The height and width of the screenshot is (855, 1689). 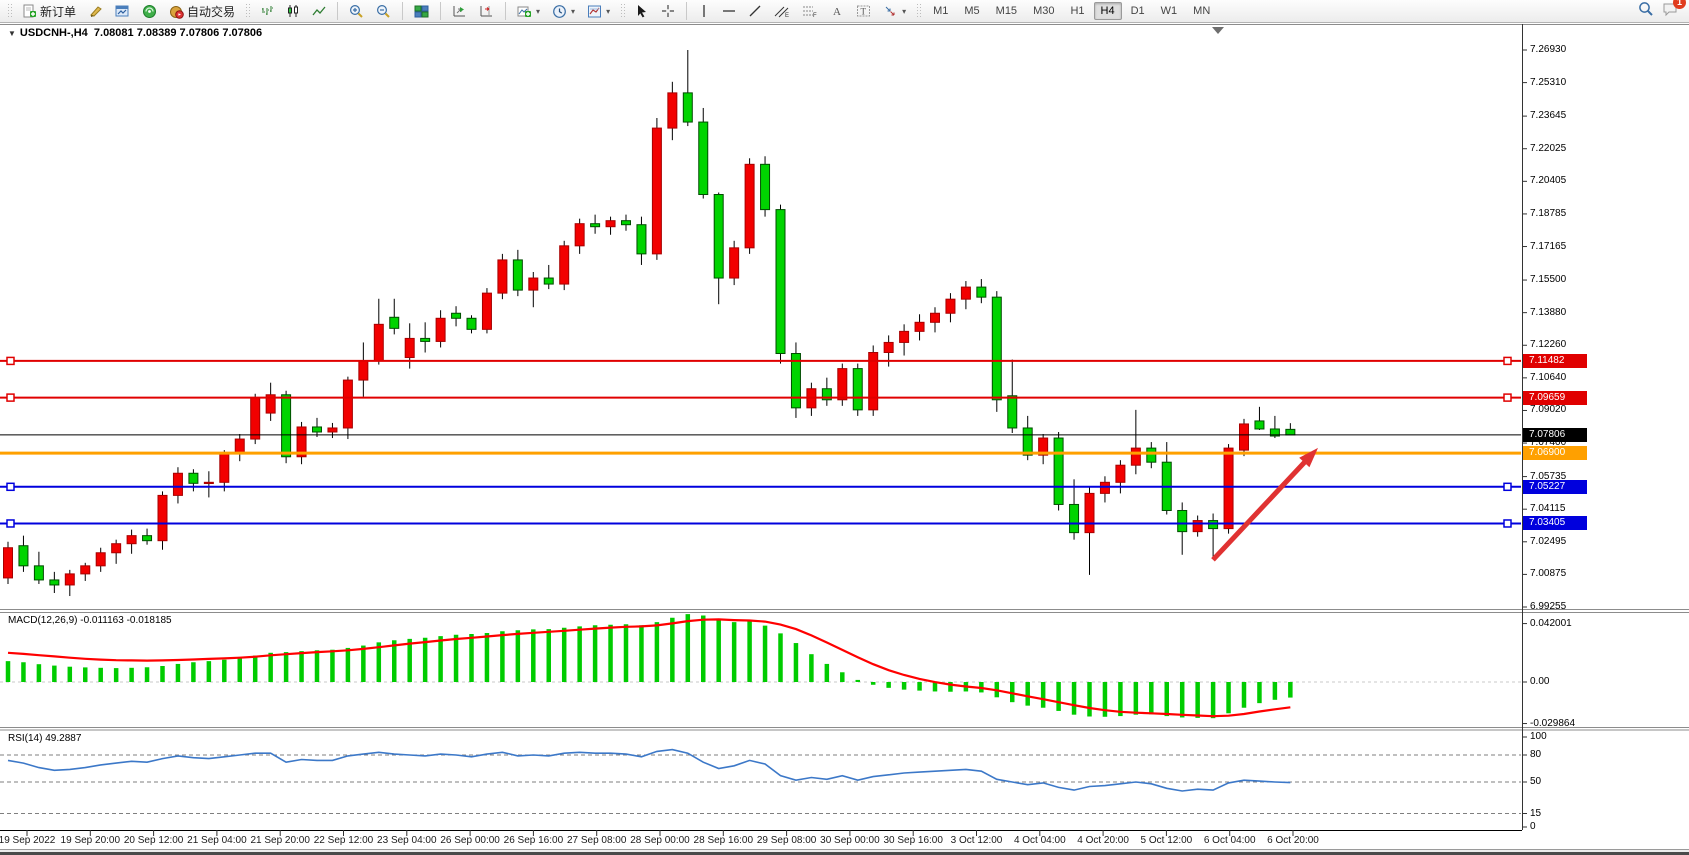 I want to click on text-label-button: T, so click(x=863, y=11).